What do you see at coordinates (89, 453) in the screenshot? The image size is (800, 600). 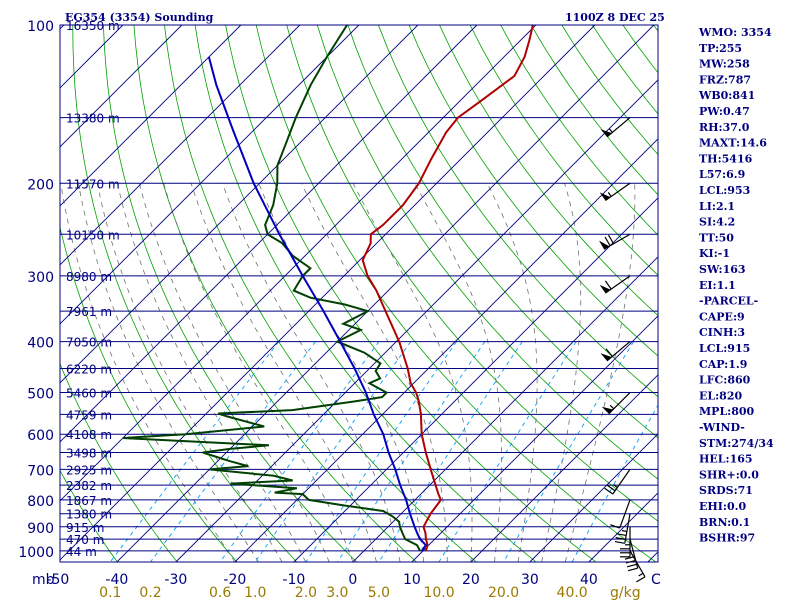 I see `height-label: 3498 m` at bounding box center [89, 453].